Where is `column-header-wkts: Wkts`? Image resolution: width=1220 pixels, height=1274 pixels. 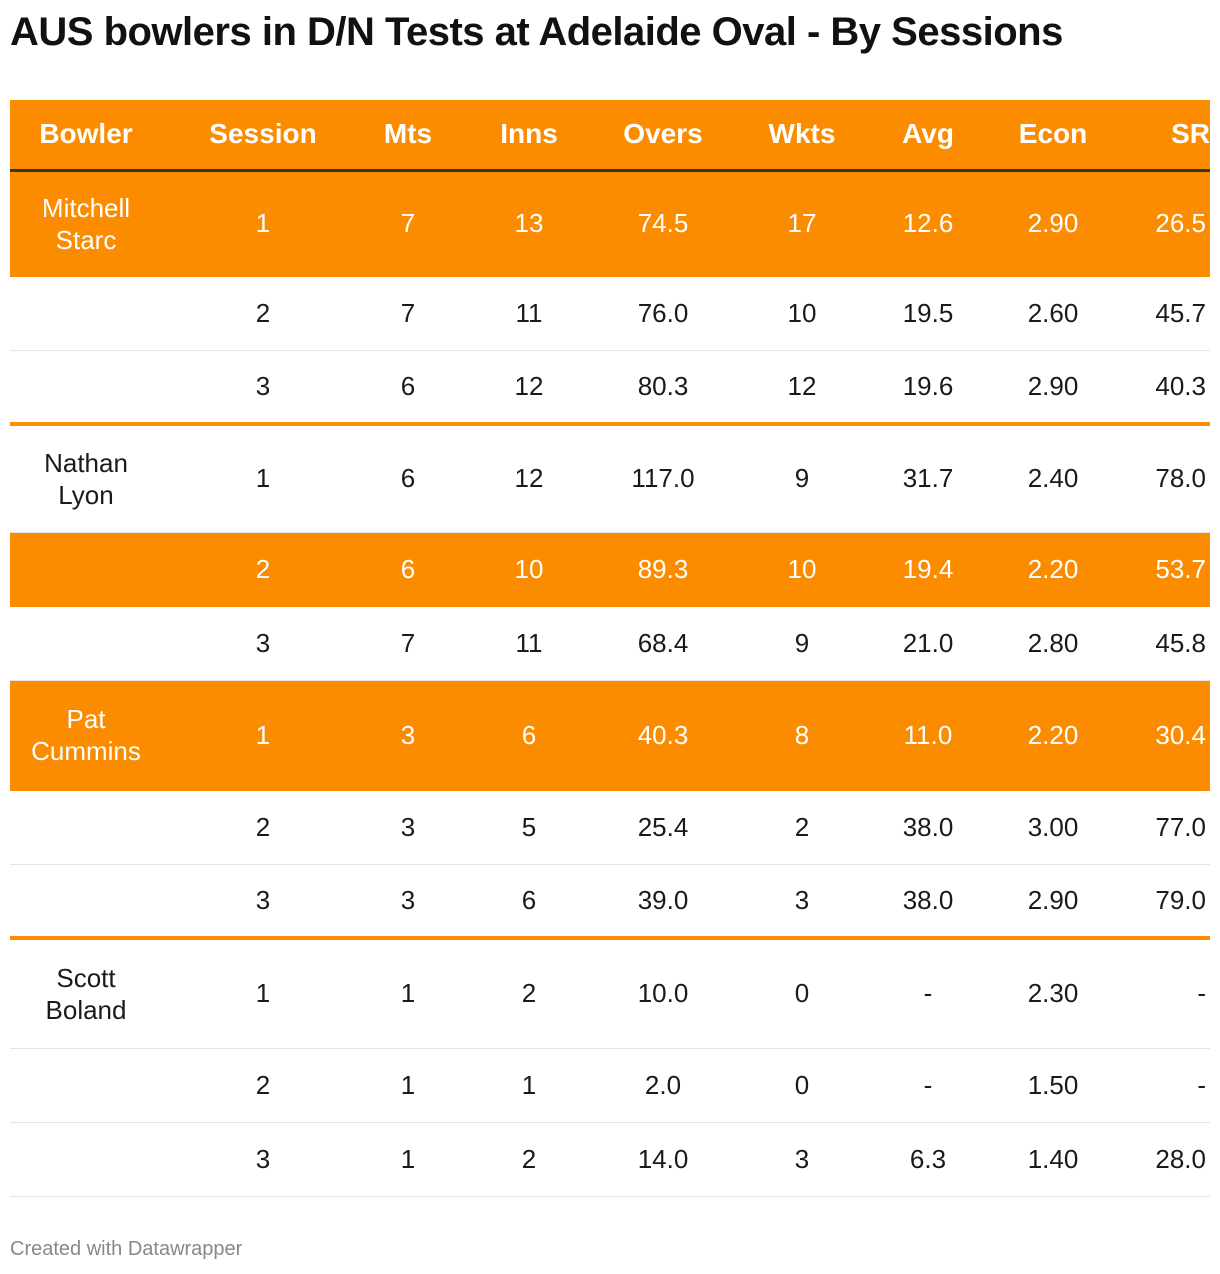 column-header-wkts: Wkts is located at coordinates (802, 136).